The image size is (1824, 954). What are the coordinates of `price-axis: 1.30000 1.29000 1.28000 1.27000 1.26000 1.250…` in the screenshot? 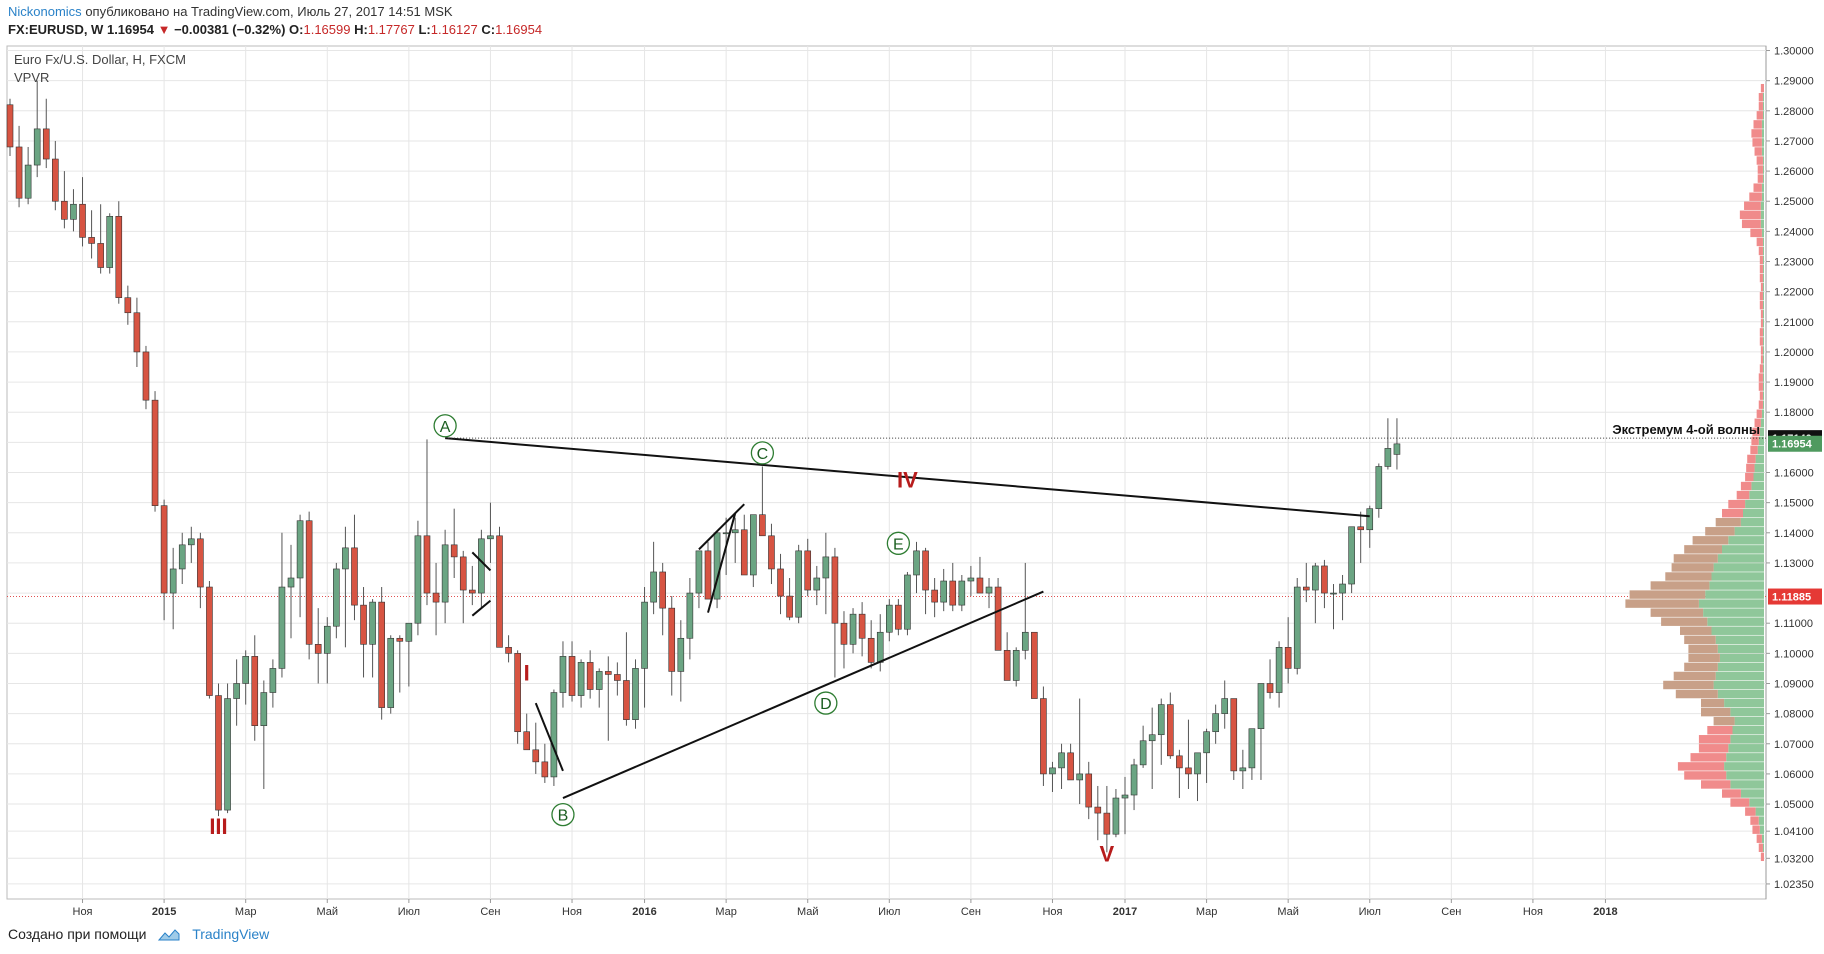 It's located at (1794, 468).